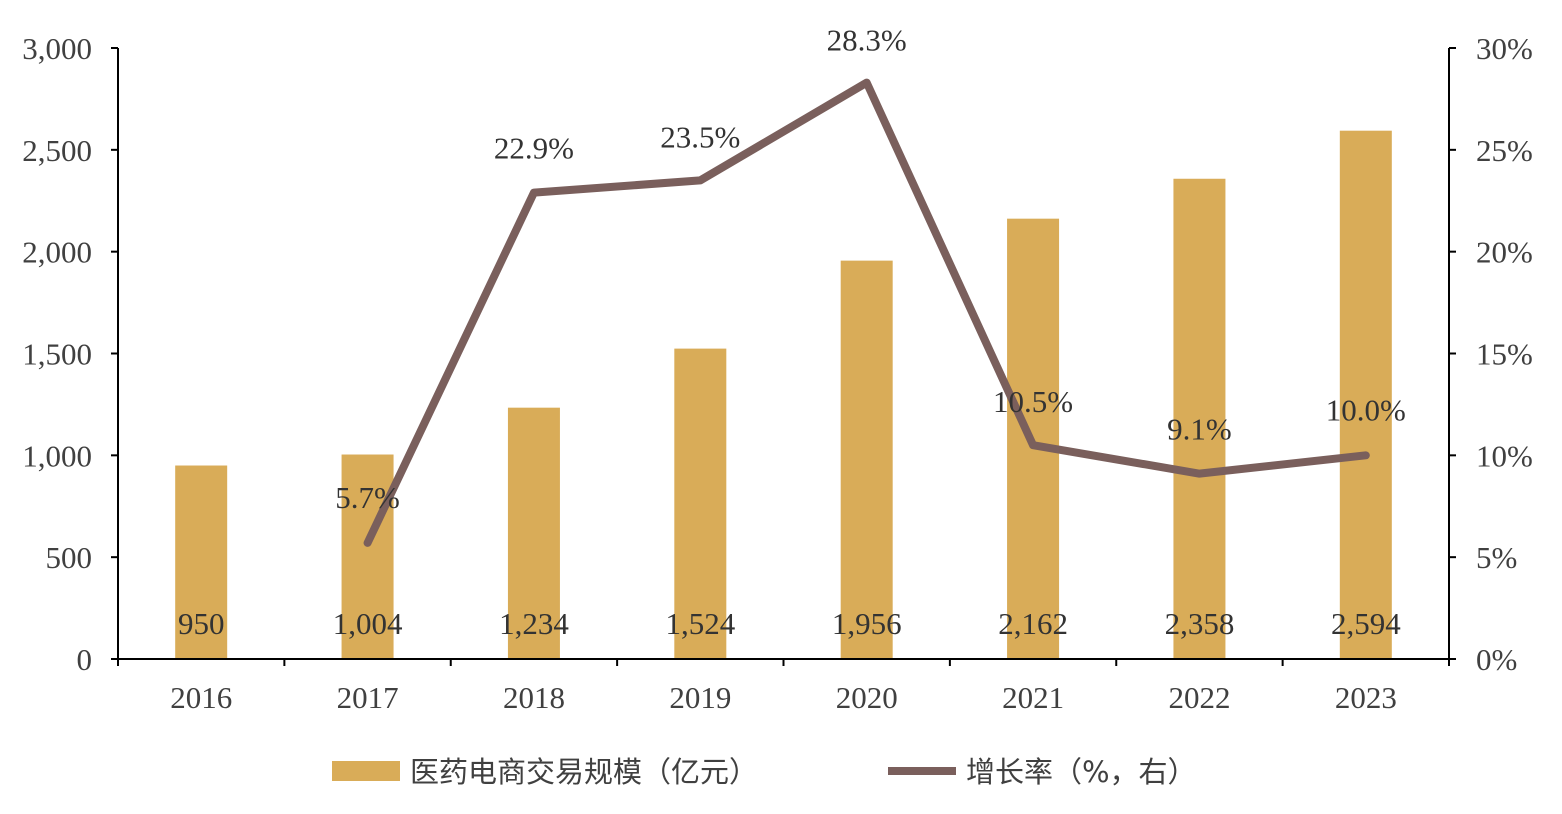  I want to click on left-tick-label: 2,000, so click(57, 252).